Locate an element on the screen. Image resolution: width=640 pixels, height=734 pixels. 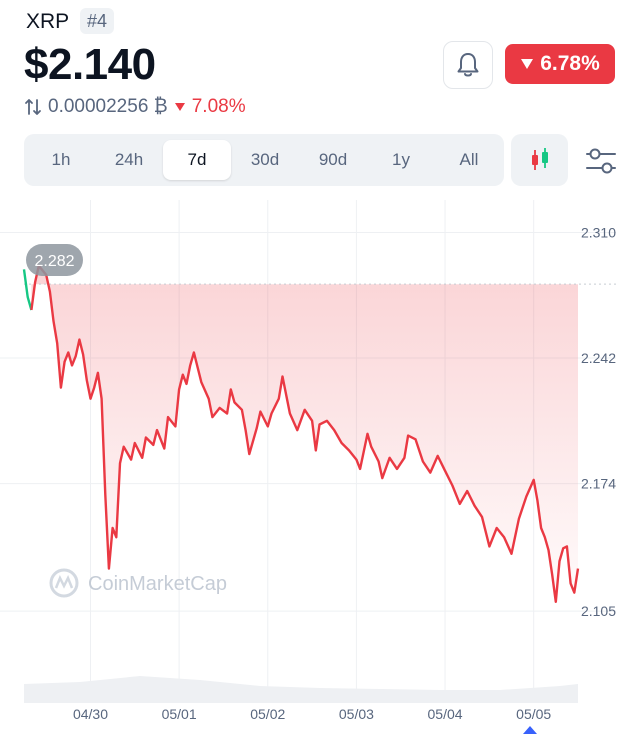
x-axis: 04/30 05/01 05/02 05/03 05/04 05/05 is located at coordinates (312, 714).